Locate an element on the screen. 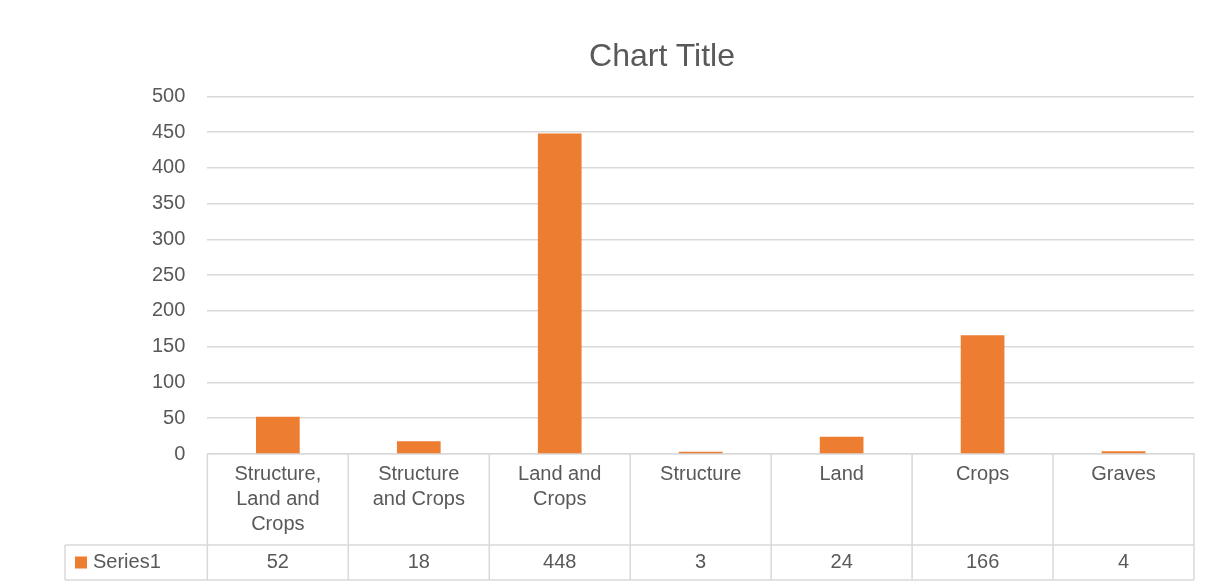 The image size is (1216, 585). chart-title: Chart Title is located at coordinates (662, 55).